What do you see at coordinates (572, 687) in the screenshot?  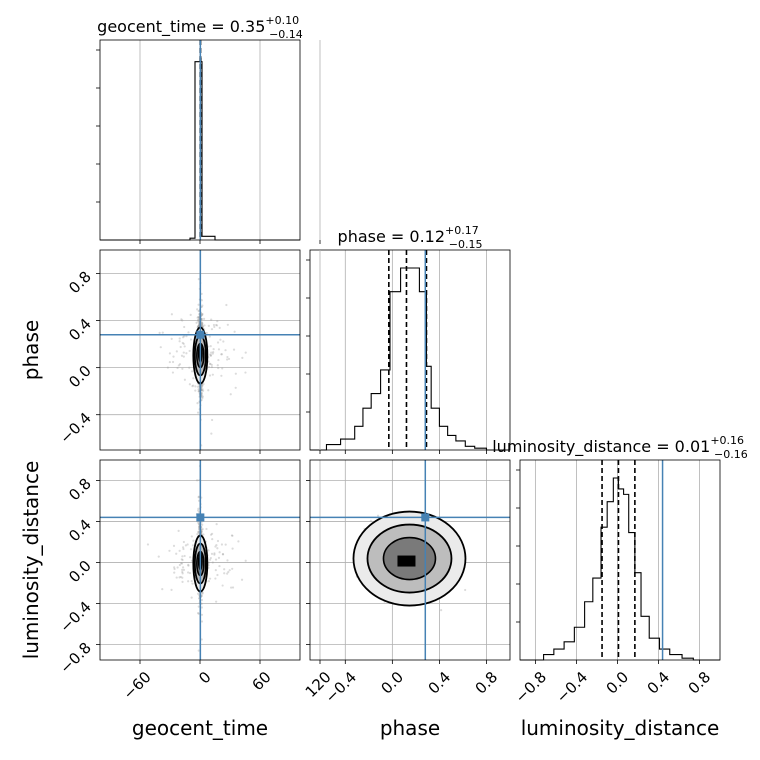 I see `x-tick-label: −0.4` at bounding box center [572, 687].